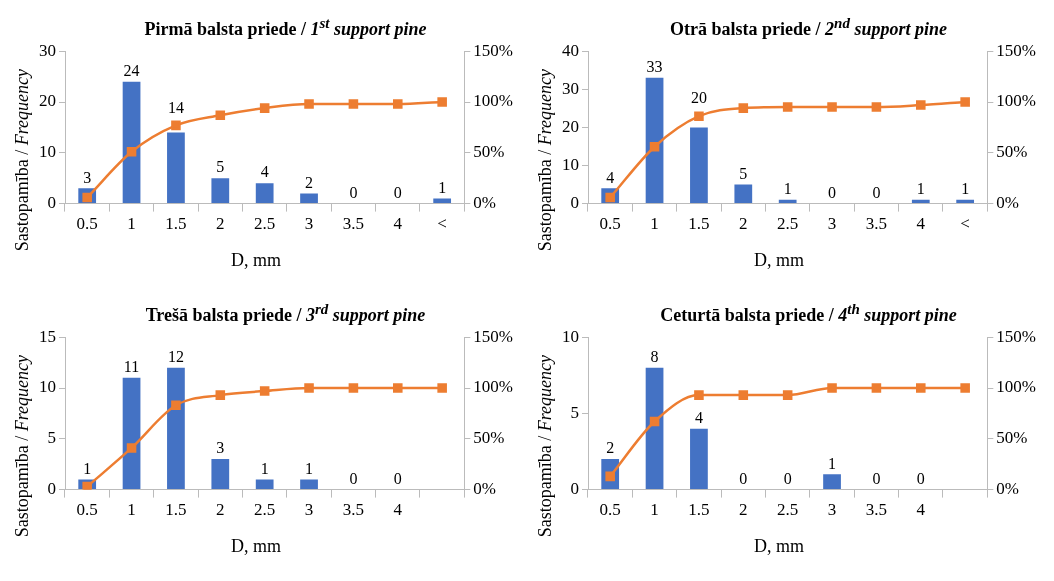  I want to click on data-label: 5, so click(743, 173).